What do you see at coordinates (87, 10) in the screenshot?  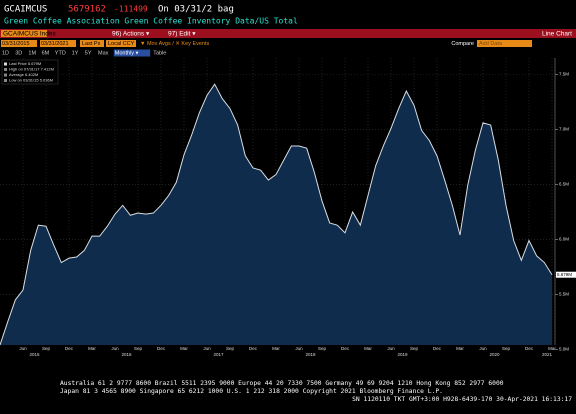 I see `last: 5679162` at bounding box center [87, 10].